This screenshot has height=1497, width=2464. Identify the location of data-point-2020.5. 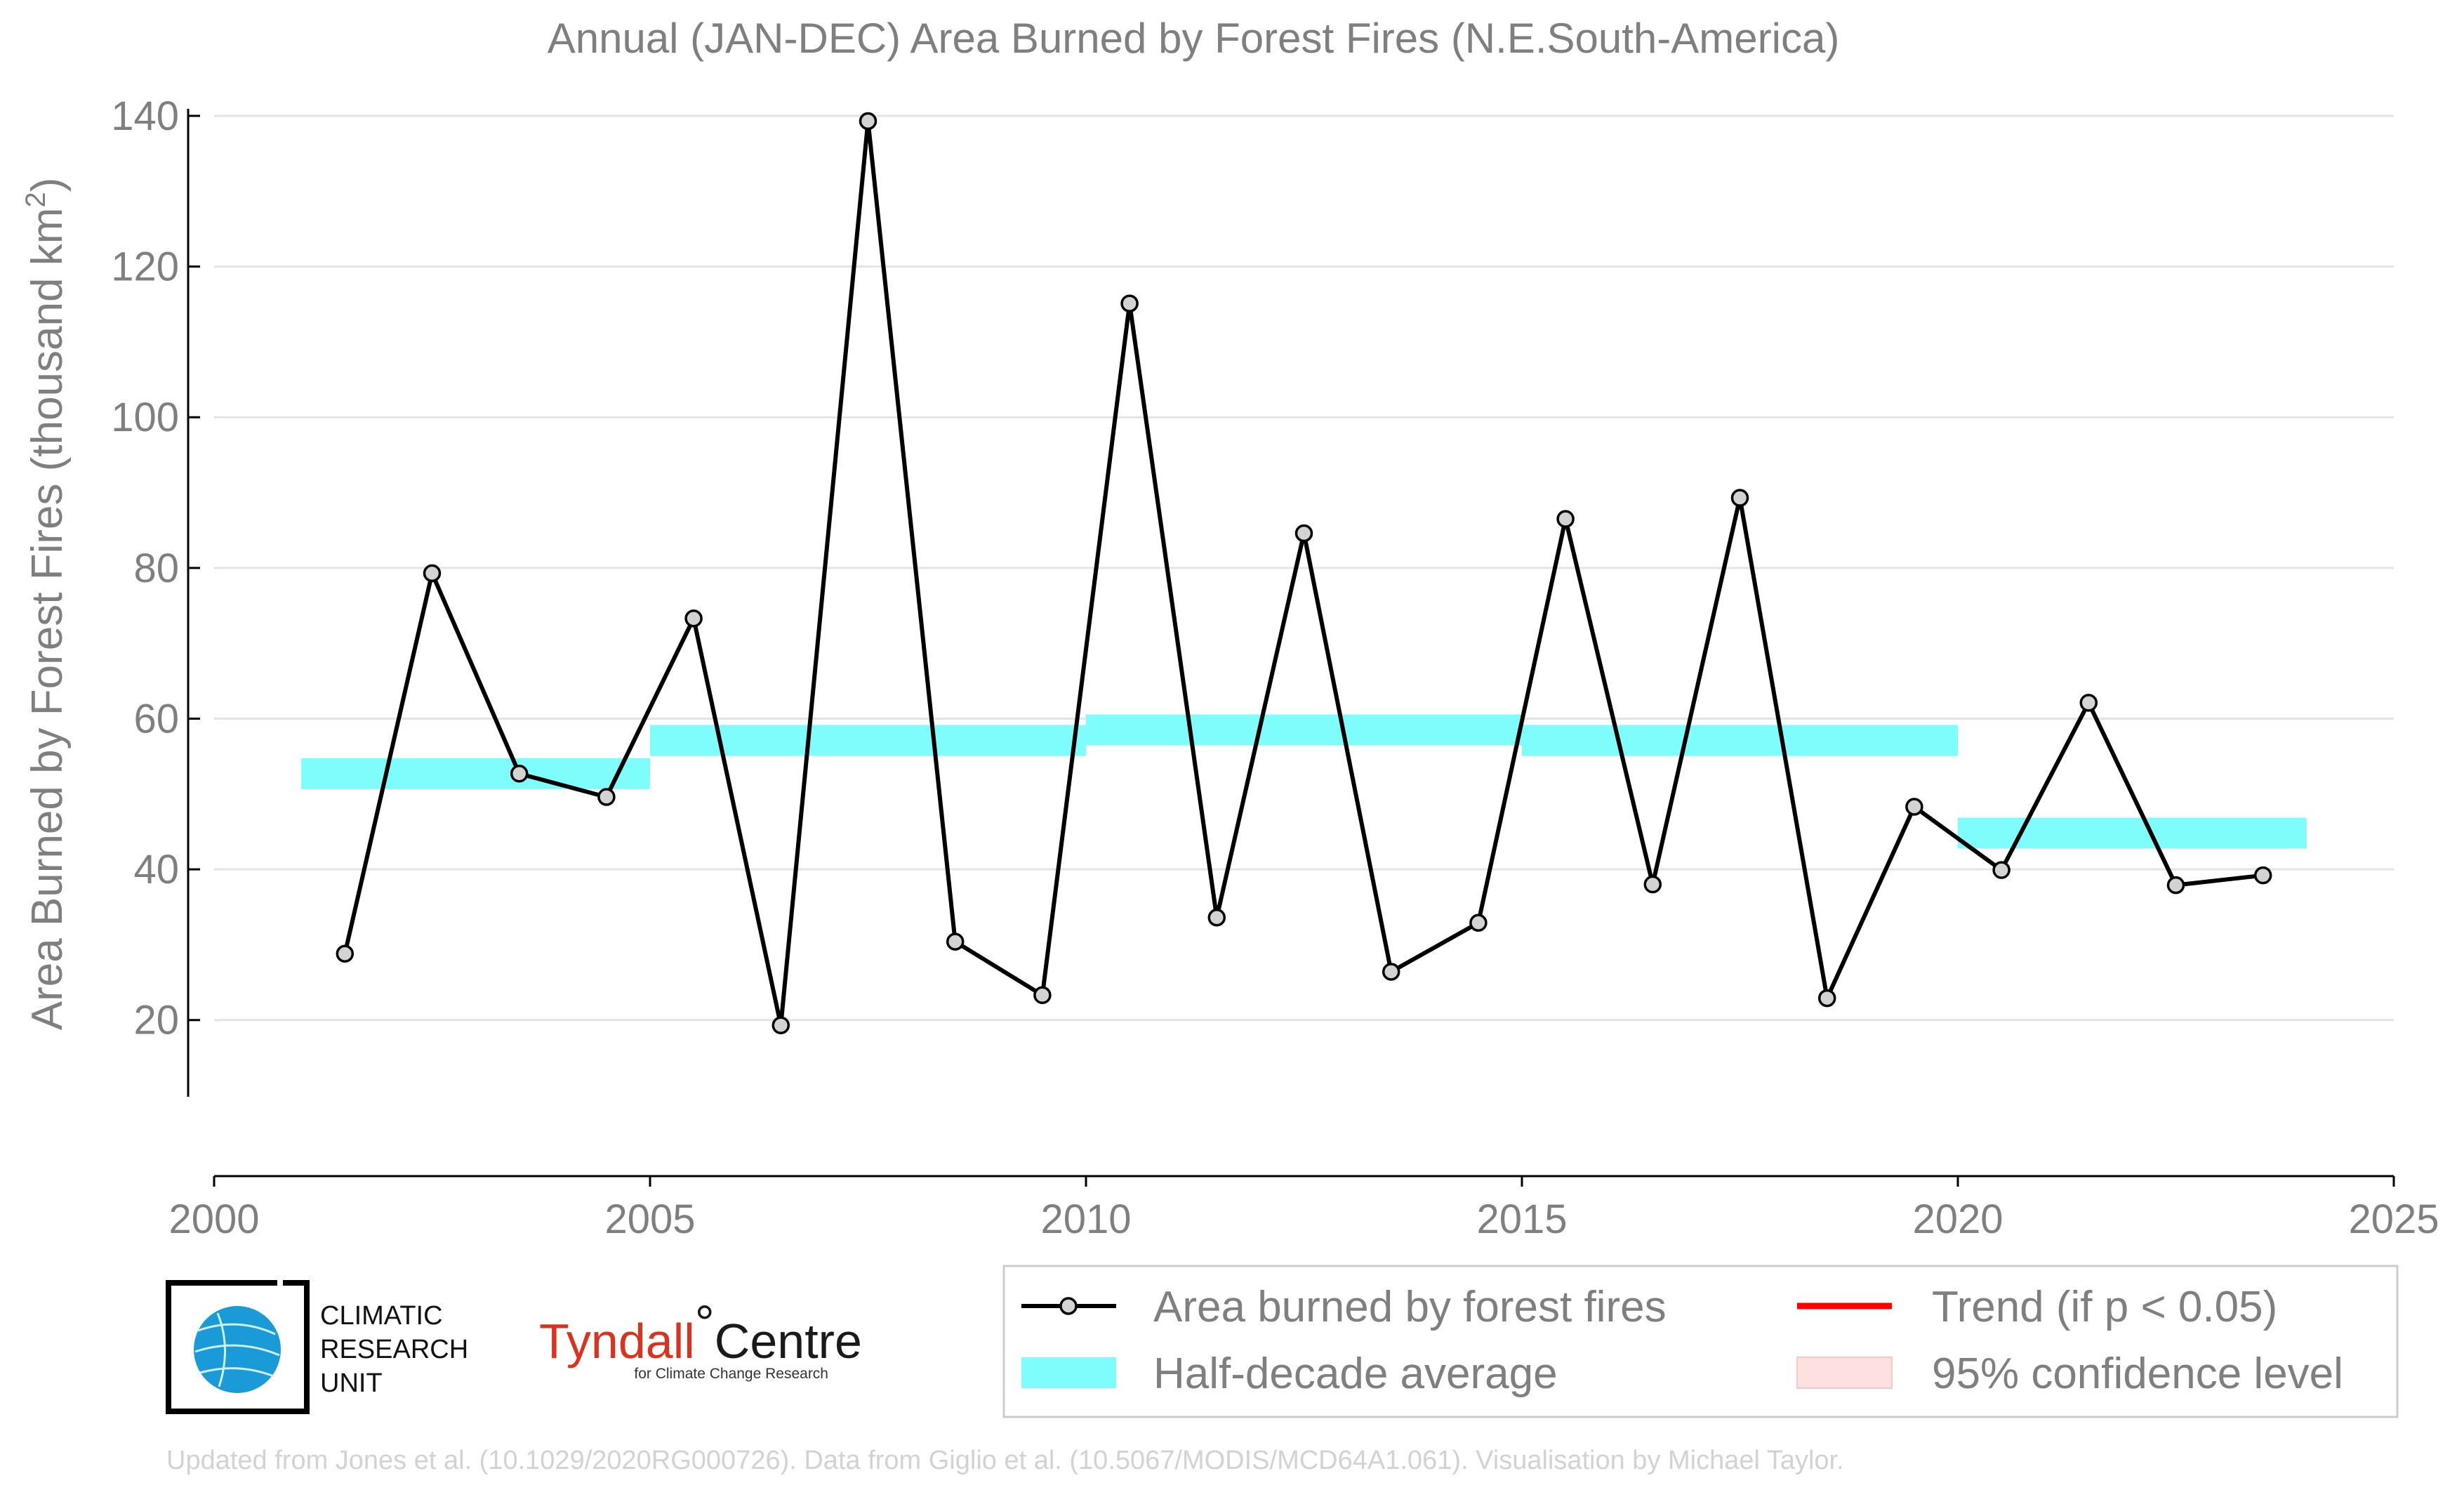
(2002, 870).